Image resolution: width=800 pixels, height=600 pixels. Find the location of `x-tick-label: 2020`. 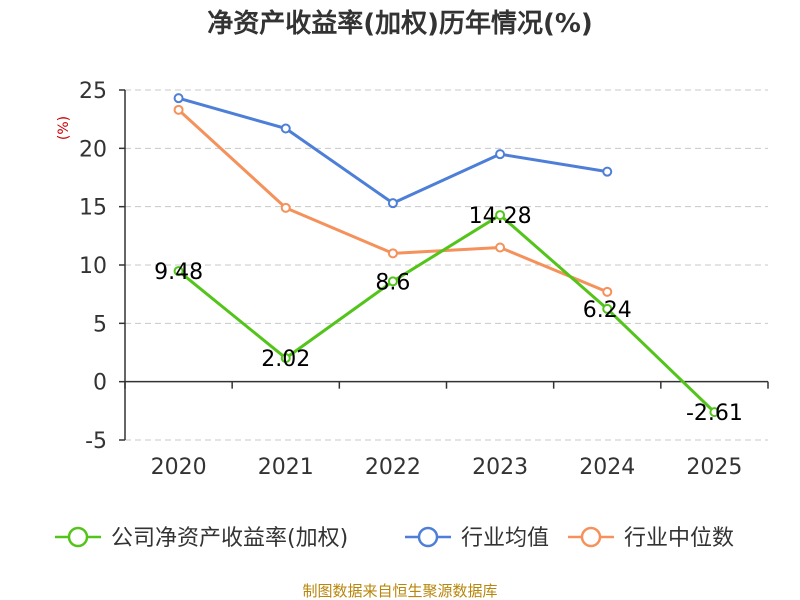

x-tick-label: 2020 is located at coordinates (179, 467).